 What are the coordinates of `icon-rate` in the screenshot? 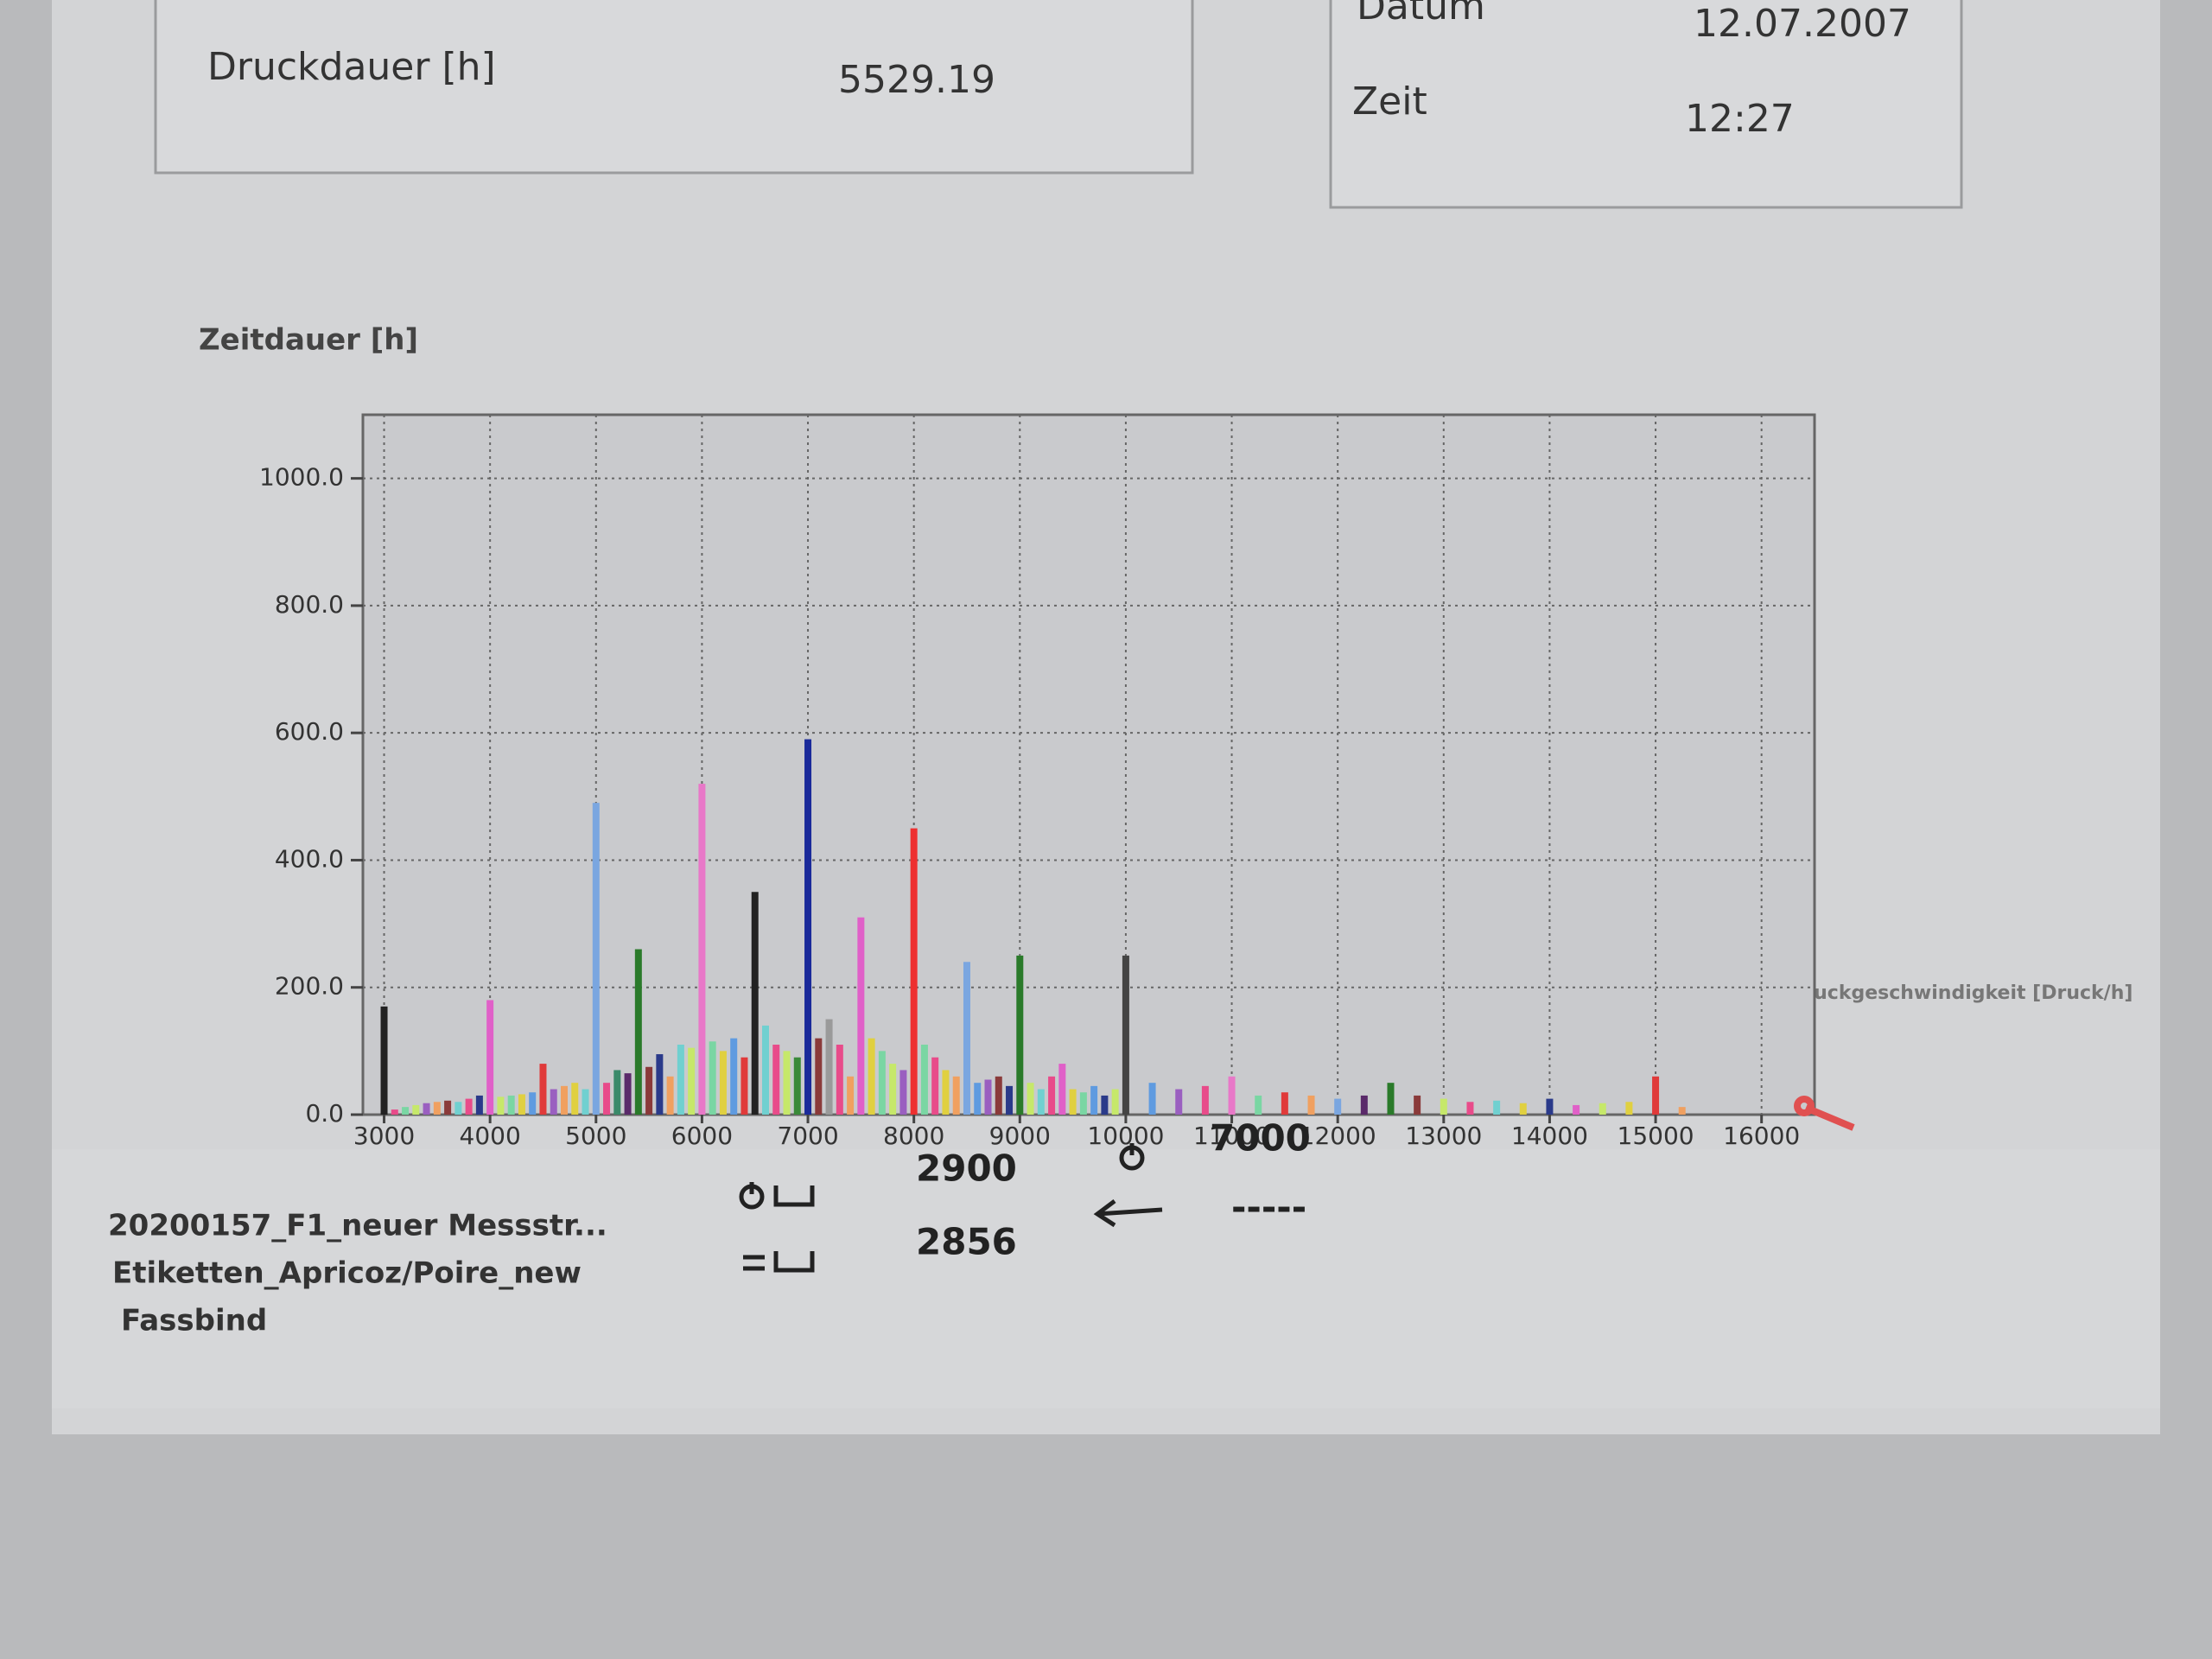 It's located at (1128, 1213).